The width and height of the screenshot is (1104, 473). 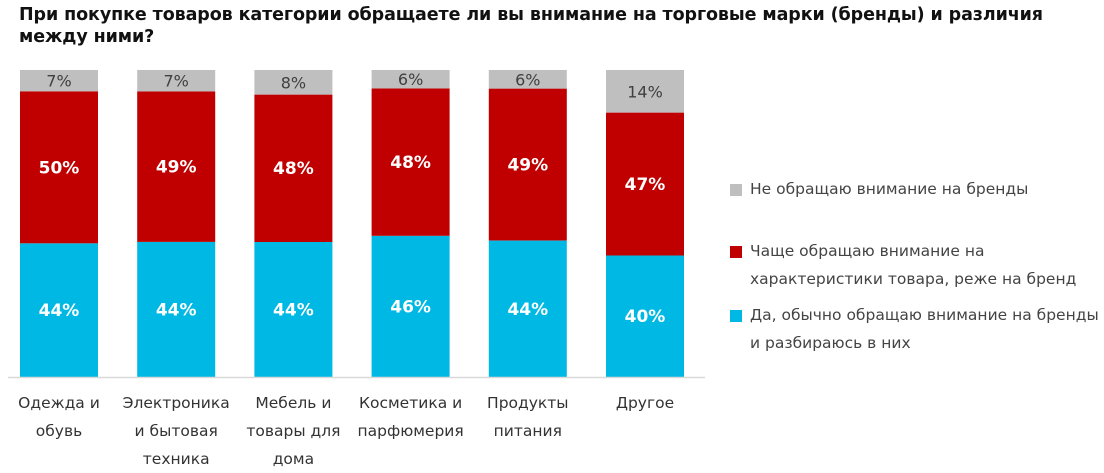 What do you see at coordinates (411, 417) in the screenshot?
I see `x-tick-label: Косметика и парфюмерия` at bounding box center [411, 417].